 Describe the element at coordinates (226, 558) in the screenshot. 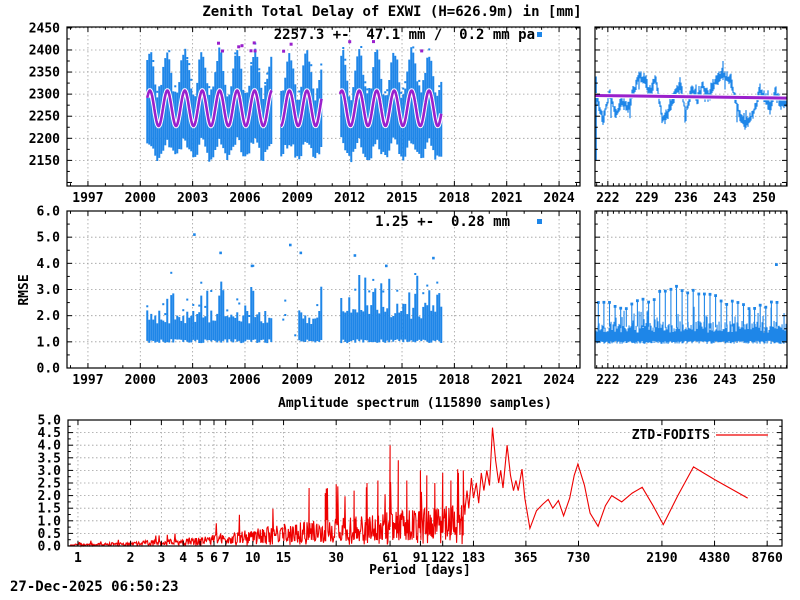

I see `svg-text: 7` at that location.